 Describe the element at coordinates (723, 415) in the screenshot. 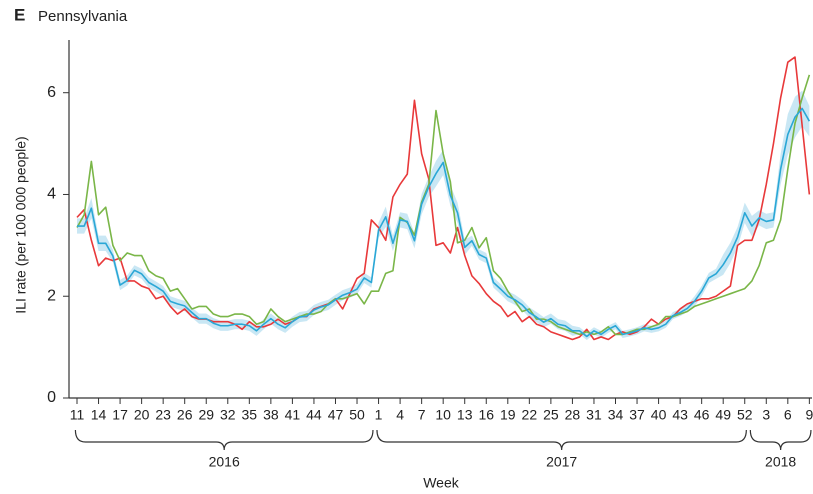

I see `x-tick-label: 49` at that location.